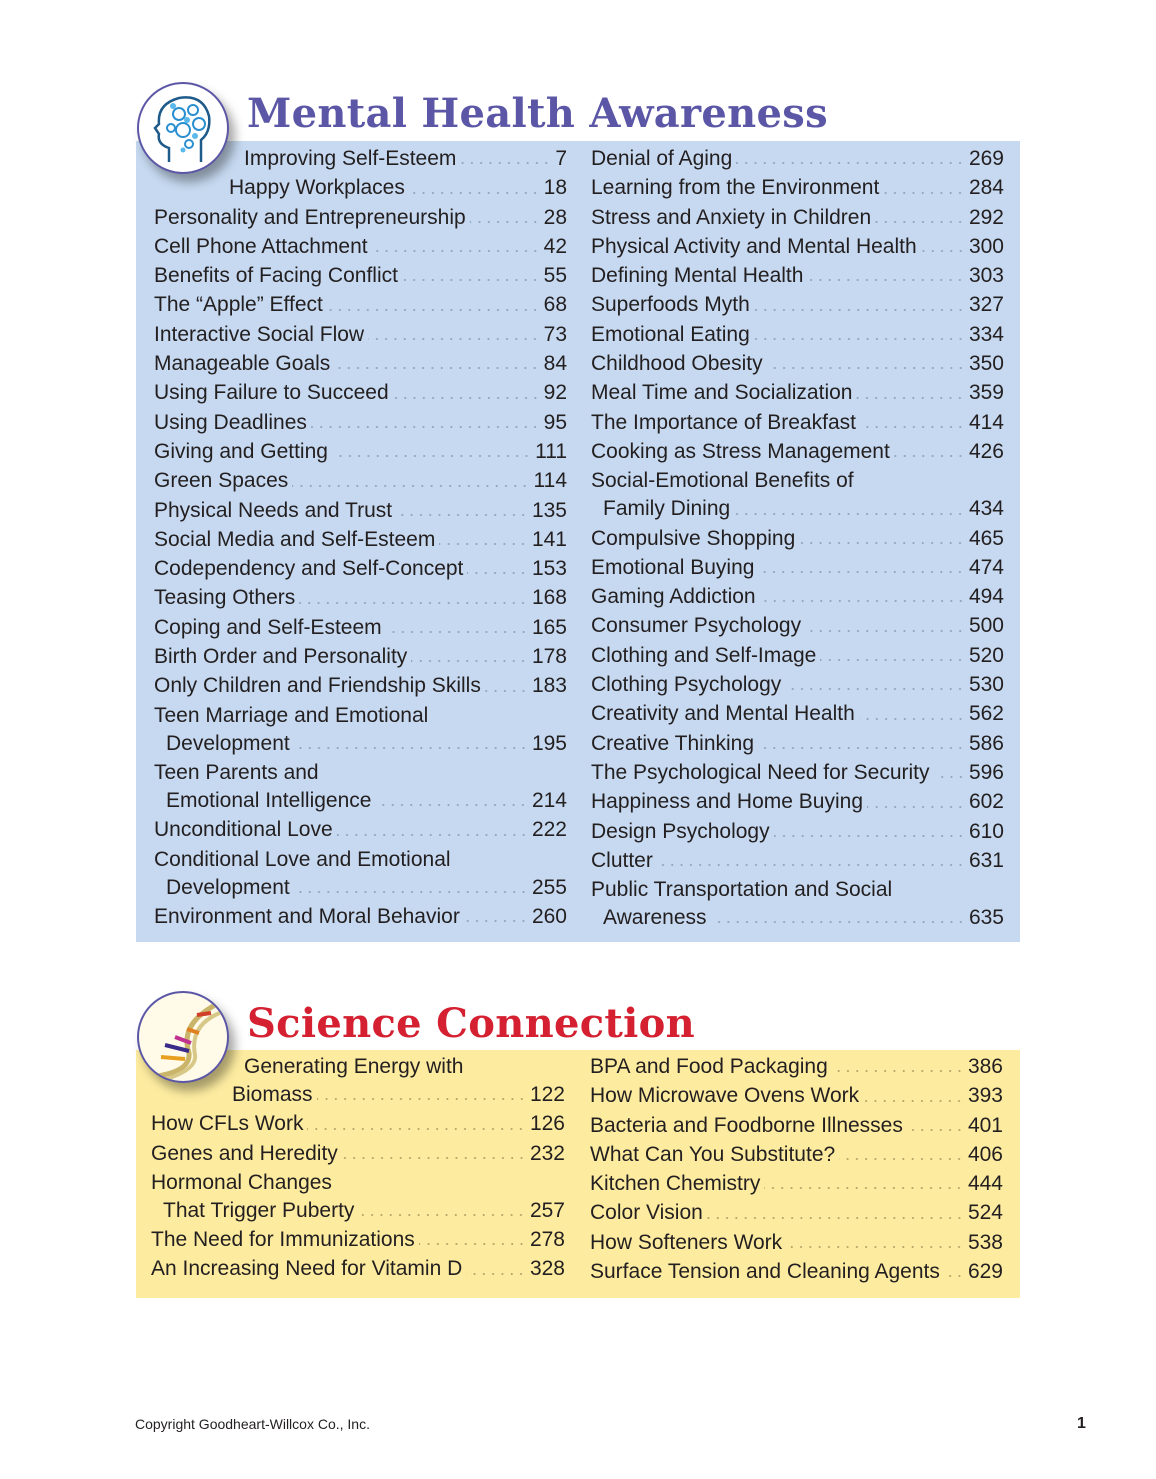  Describe the element at coordinates (360, 829) in the screenshot. I see `toc-entry: Unconditional Love 222` at that location.